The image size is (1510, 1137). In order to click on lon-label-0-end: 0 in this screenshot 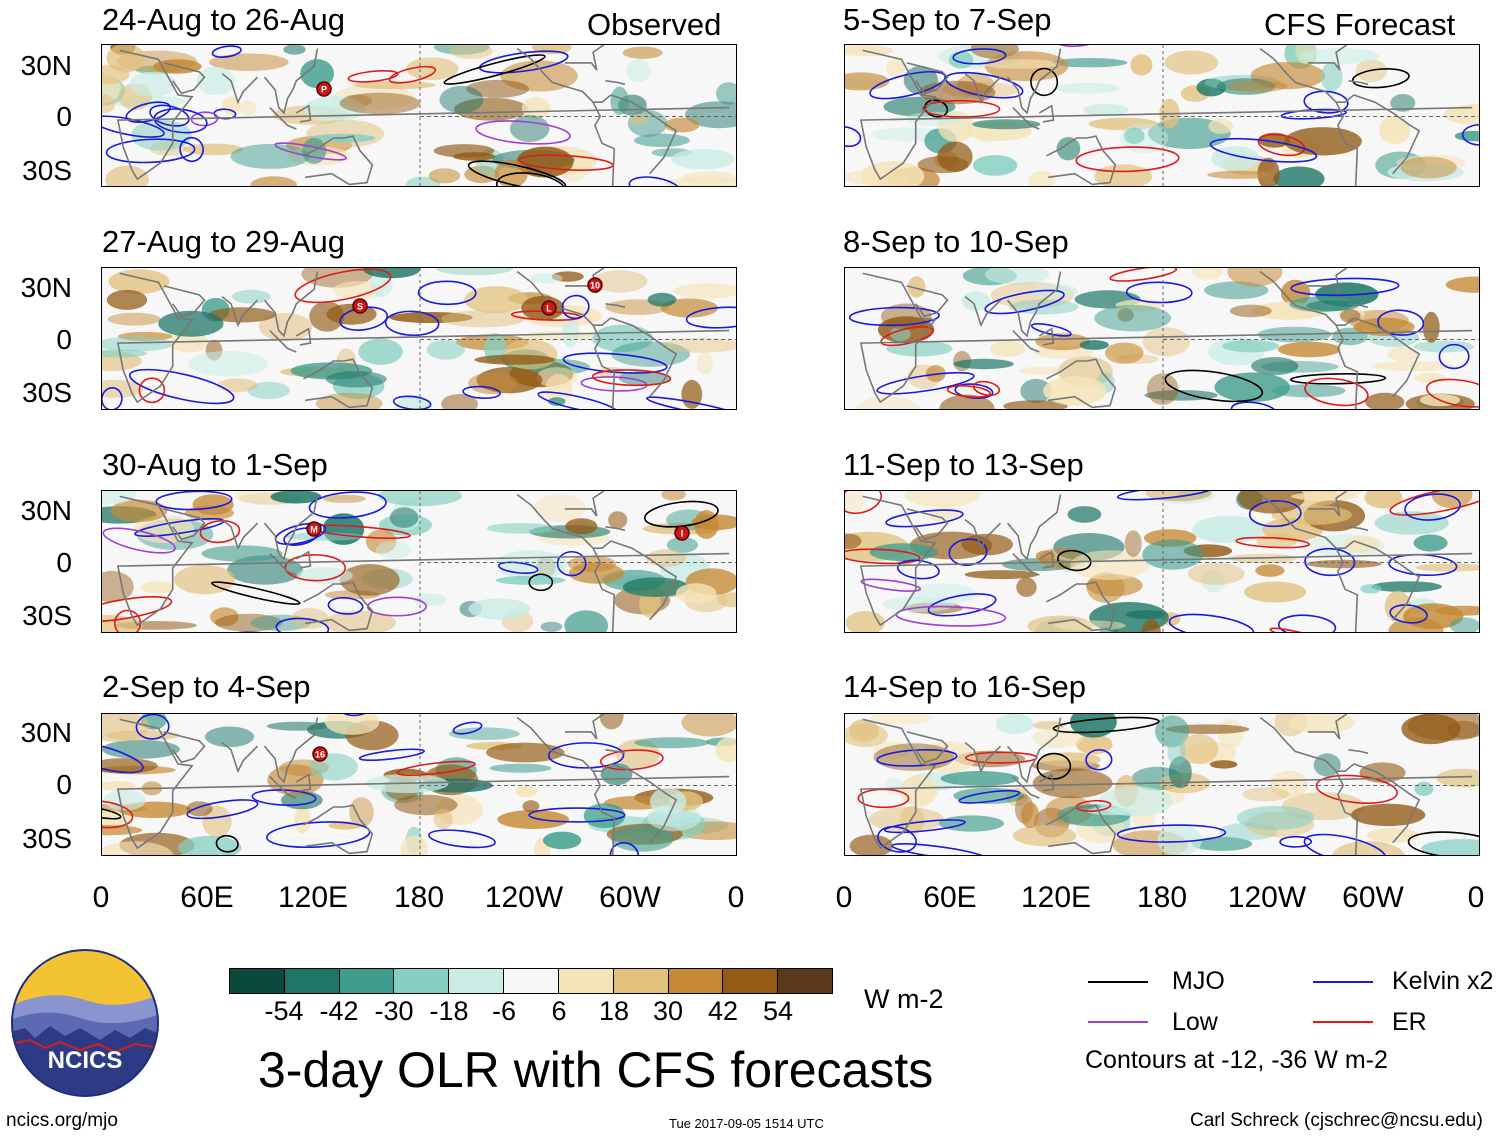, I will do `click(1476, 897)`.